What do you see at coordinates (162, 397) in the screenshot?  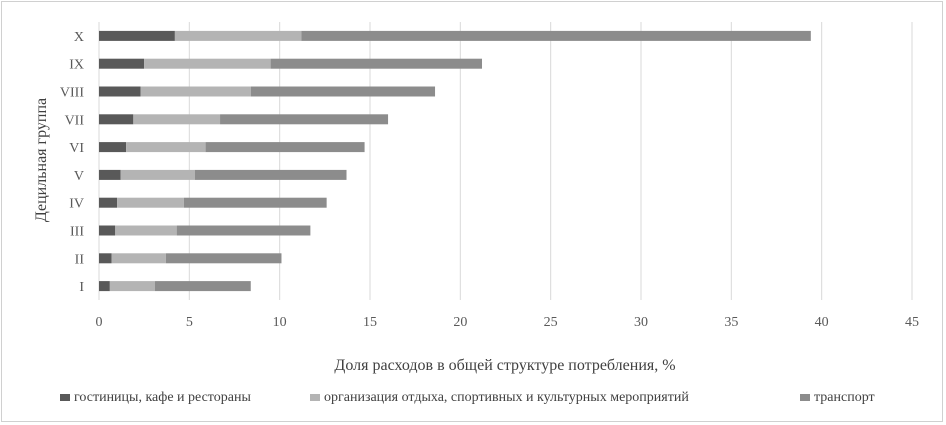 I see `legend-label: гостиницы, кафе и рестораны` at bounding box center [162, 397].